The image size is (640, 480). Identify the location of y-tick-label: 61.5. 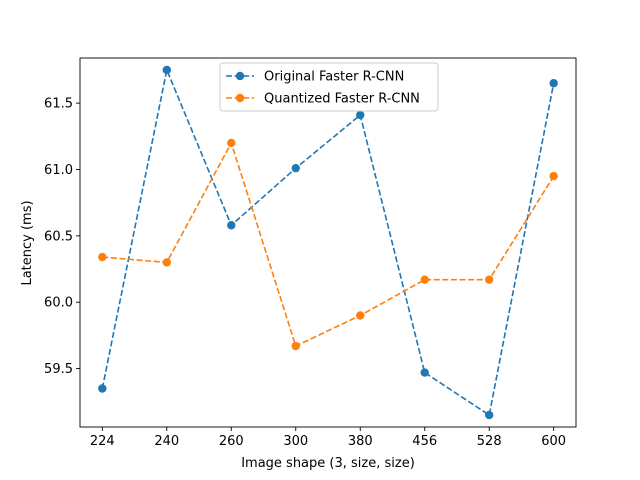
(58, 104).